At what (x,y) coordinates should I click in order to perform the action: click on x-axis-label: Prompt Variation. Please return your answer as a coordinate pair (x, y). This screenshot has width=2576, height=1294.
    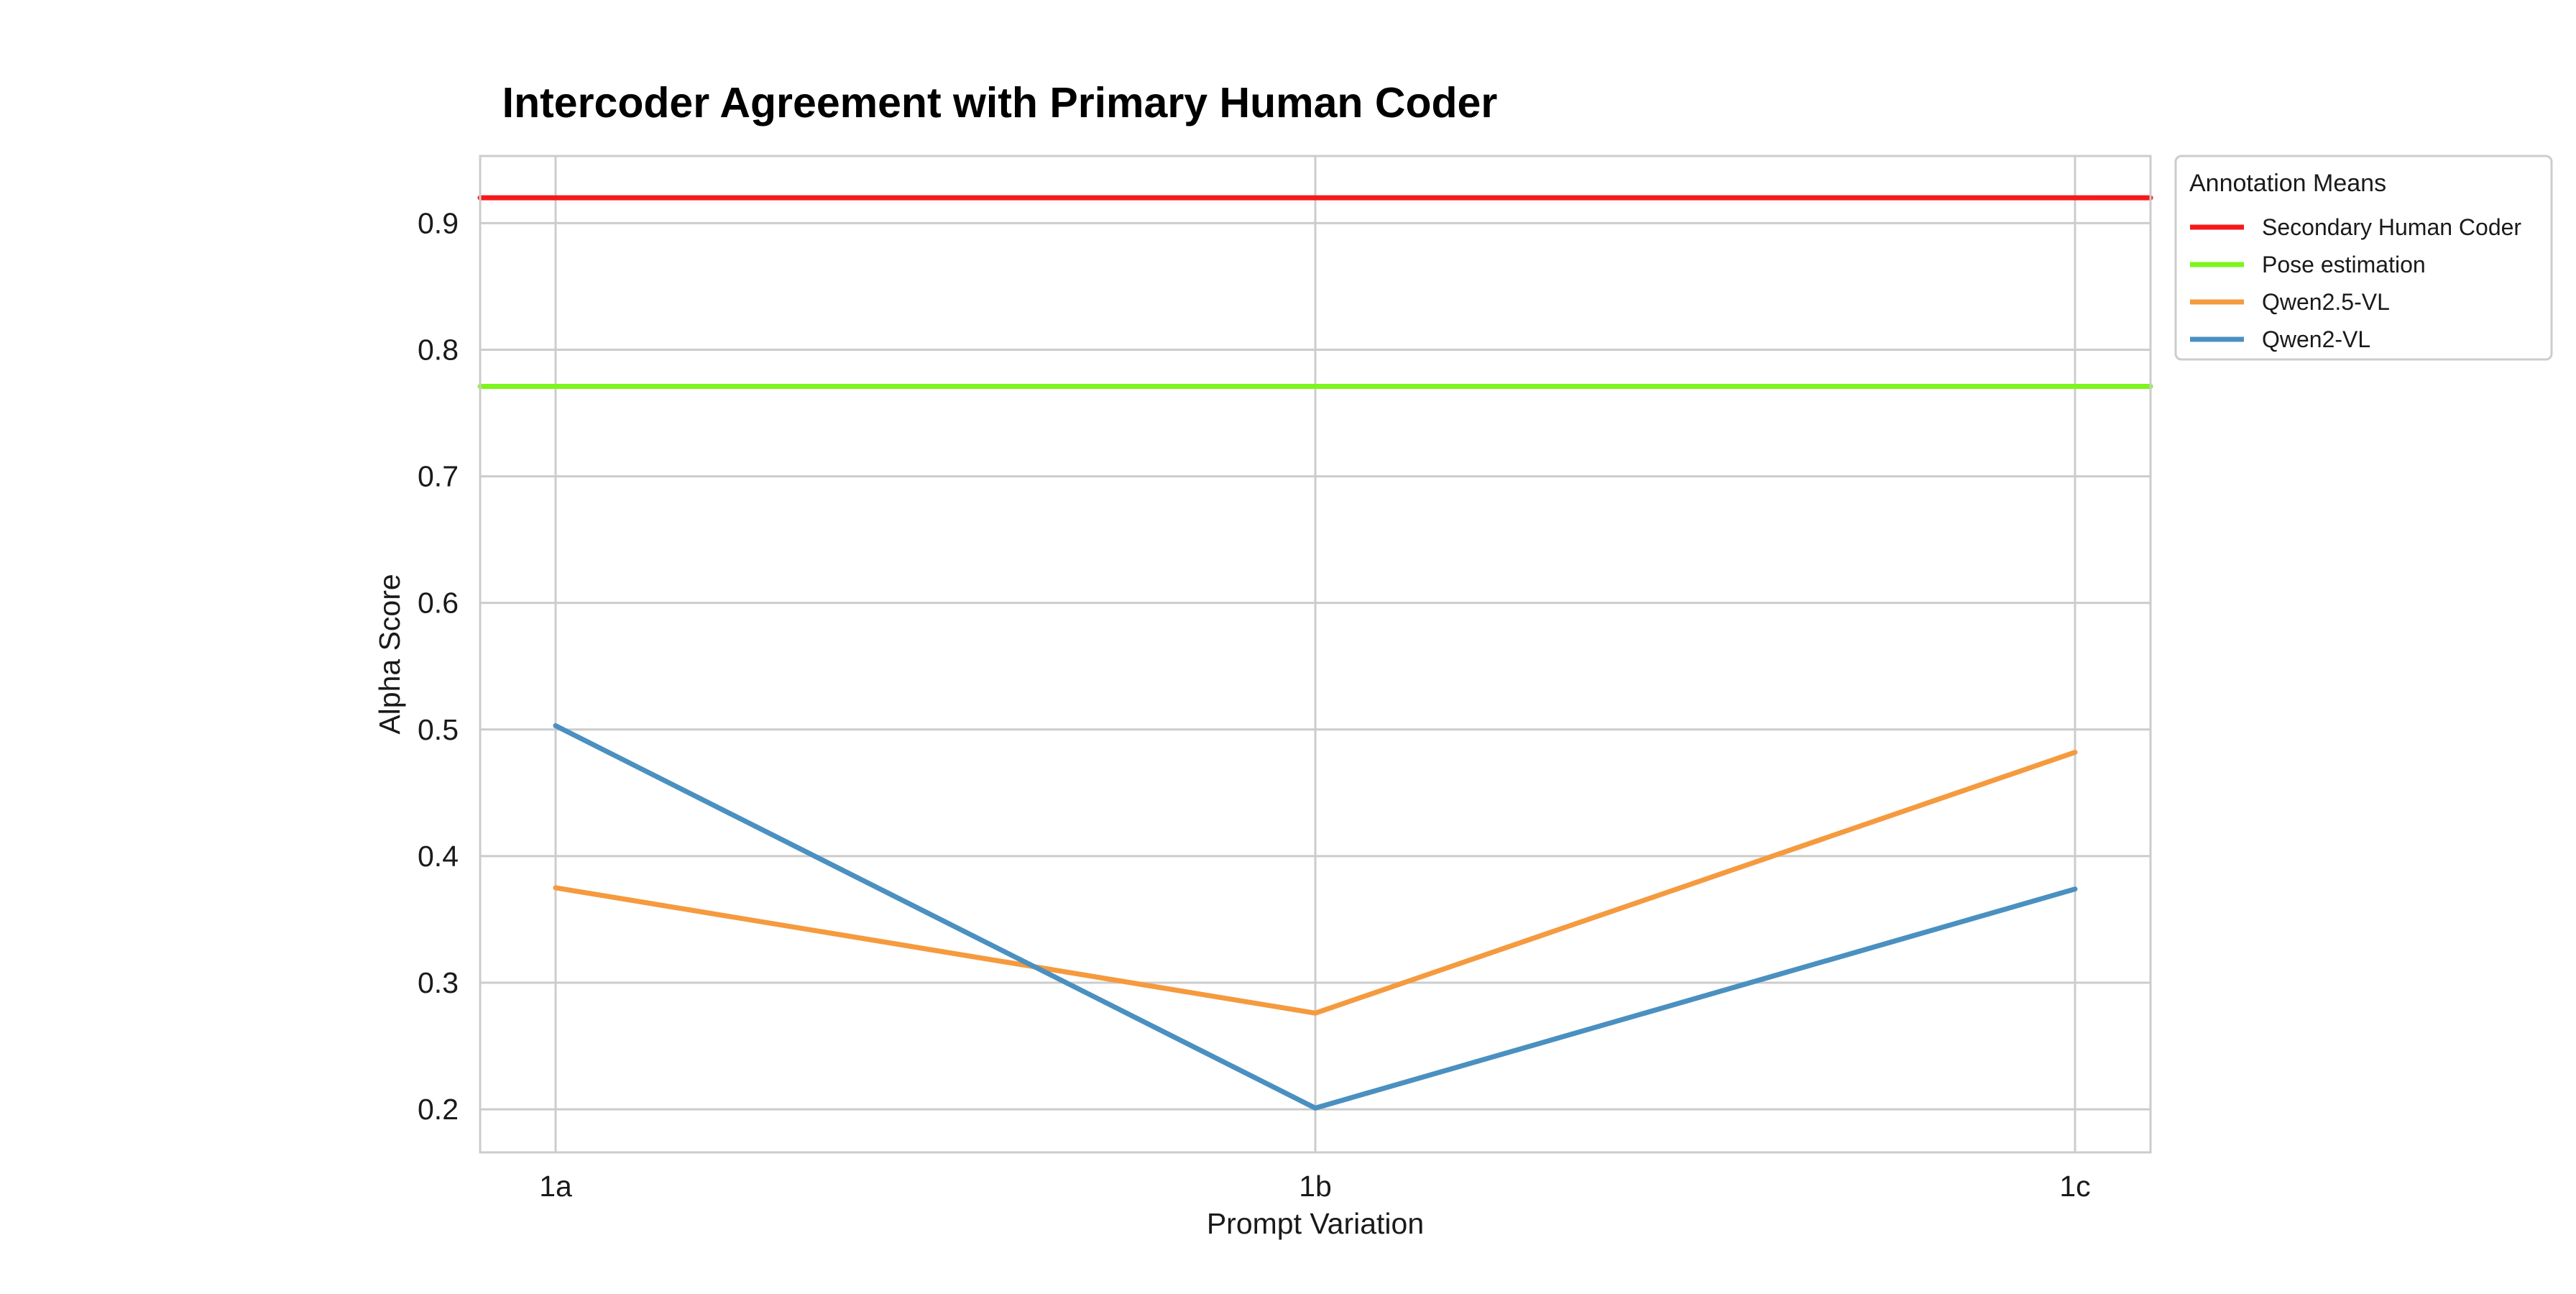
    Looking at the image, I should click on (1315, 1223).